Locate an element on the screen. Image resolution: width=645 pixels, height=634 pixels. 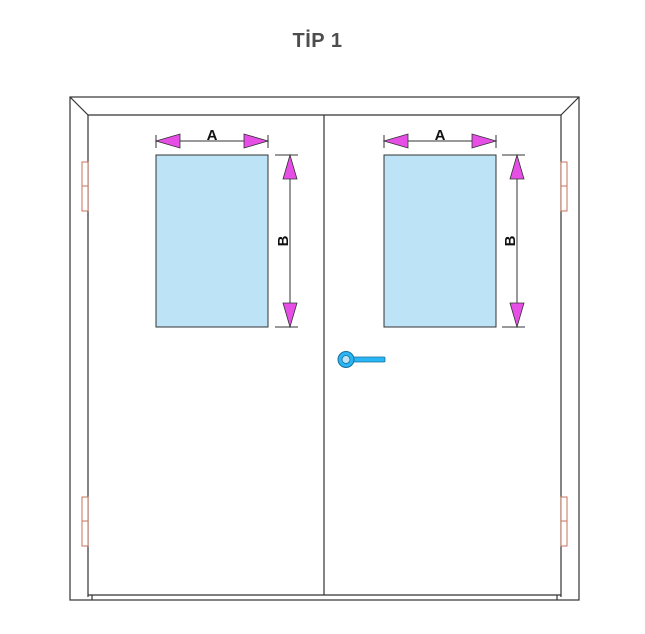
door-handle-icon is located at coordinates (361, 359).